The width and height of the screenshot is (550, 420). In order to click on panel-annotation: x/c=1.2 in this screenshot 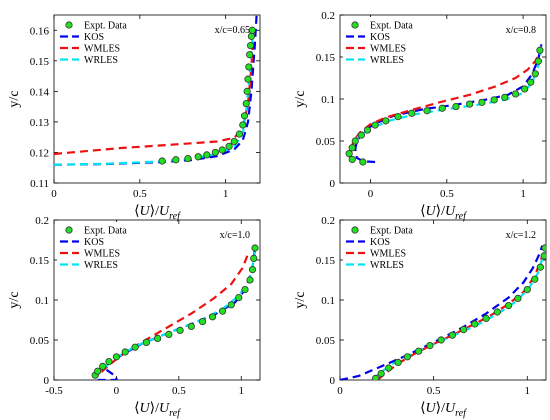, I will do `click(521, 235)`.